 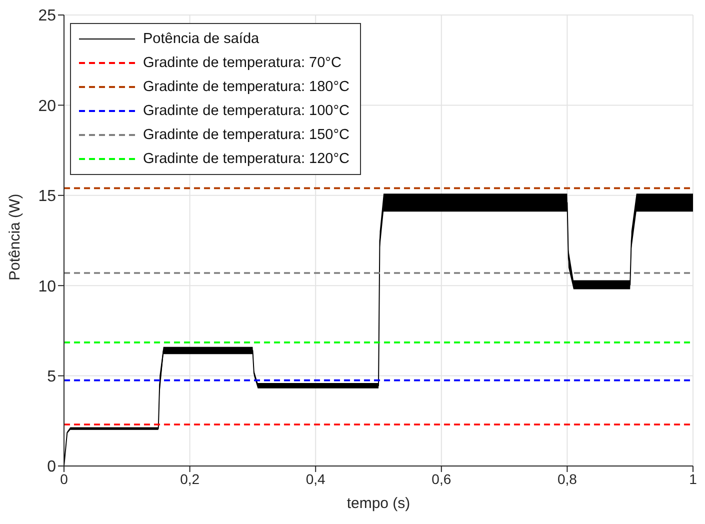 What do you see at coordinates (47, 106) in the screenshot?
I see `y-tick-label: 20` at bounding box center [47, 106].